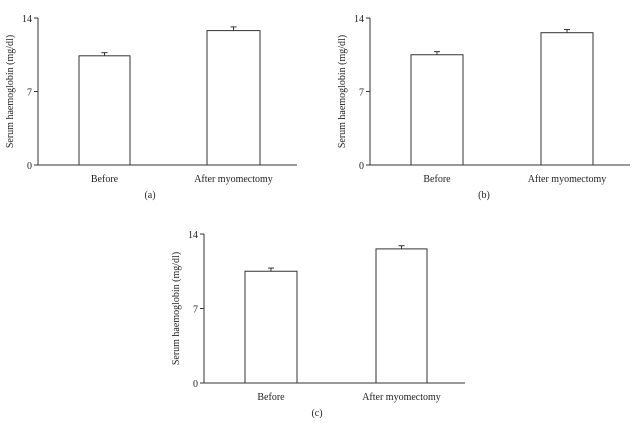  I want to click on panel-label: (c), so click(316, 413).